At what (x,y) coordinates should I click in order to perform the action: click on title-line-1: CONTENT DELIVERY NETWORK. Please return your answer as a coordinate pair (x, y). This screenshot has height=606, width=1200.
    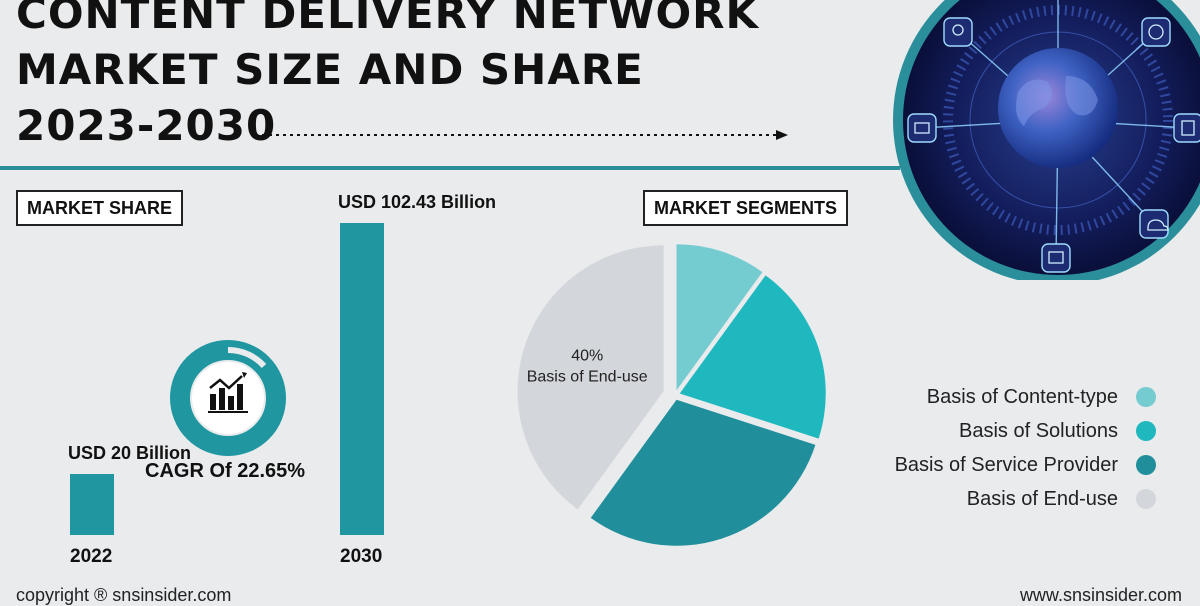
    Looking at the image, I should click on (388, 19).